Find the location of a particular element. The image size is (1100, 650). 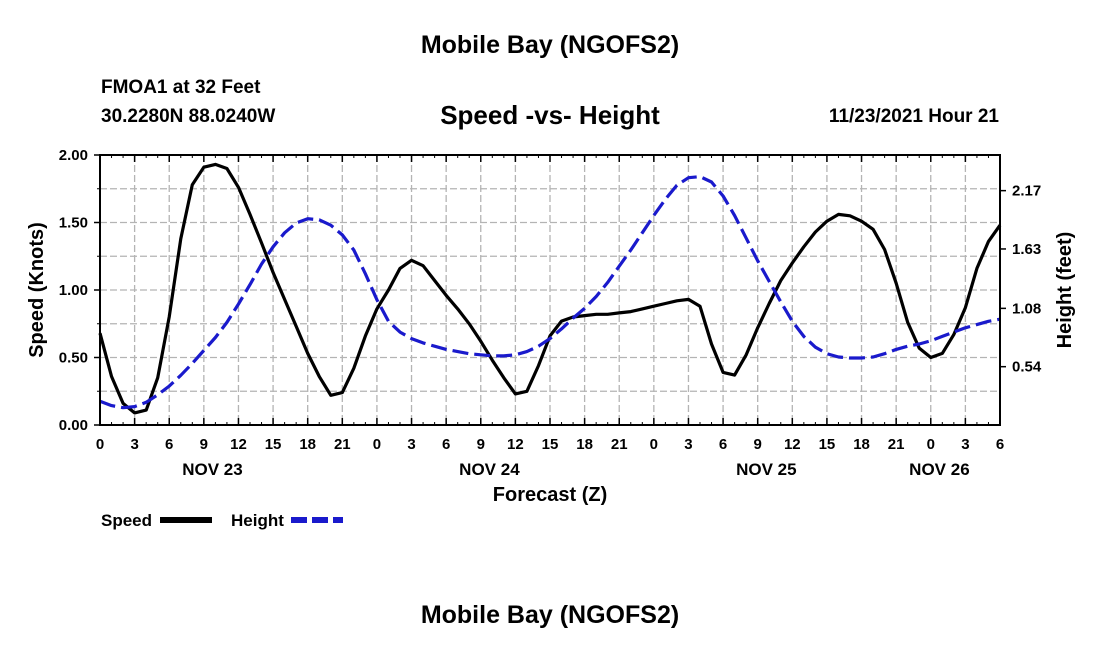

x-date-label: NOV 26 is located at coordinates (939, 469).